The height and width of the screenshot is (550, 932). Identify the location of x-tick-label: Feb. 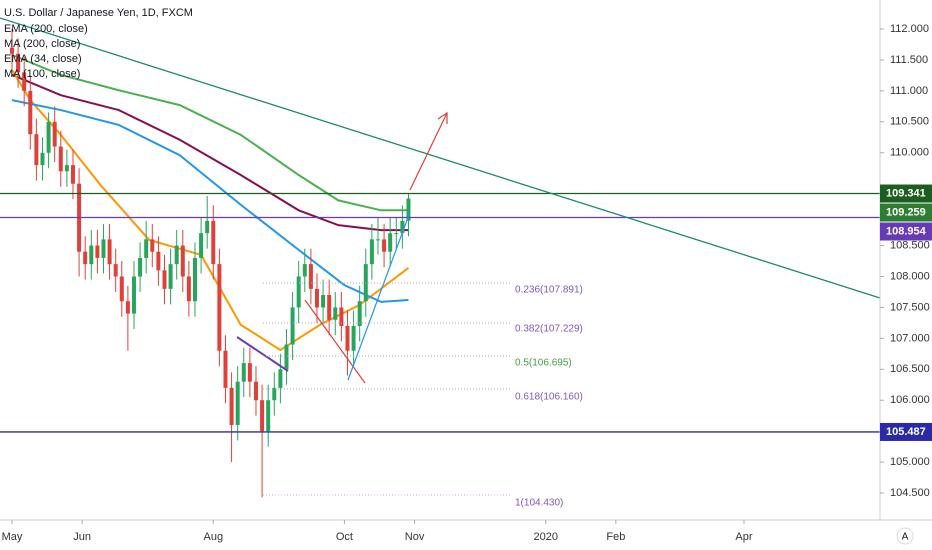
(615, 537).